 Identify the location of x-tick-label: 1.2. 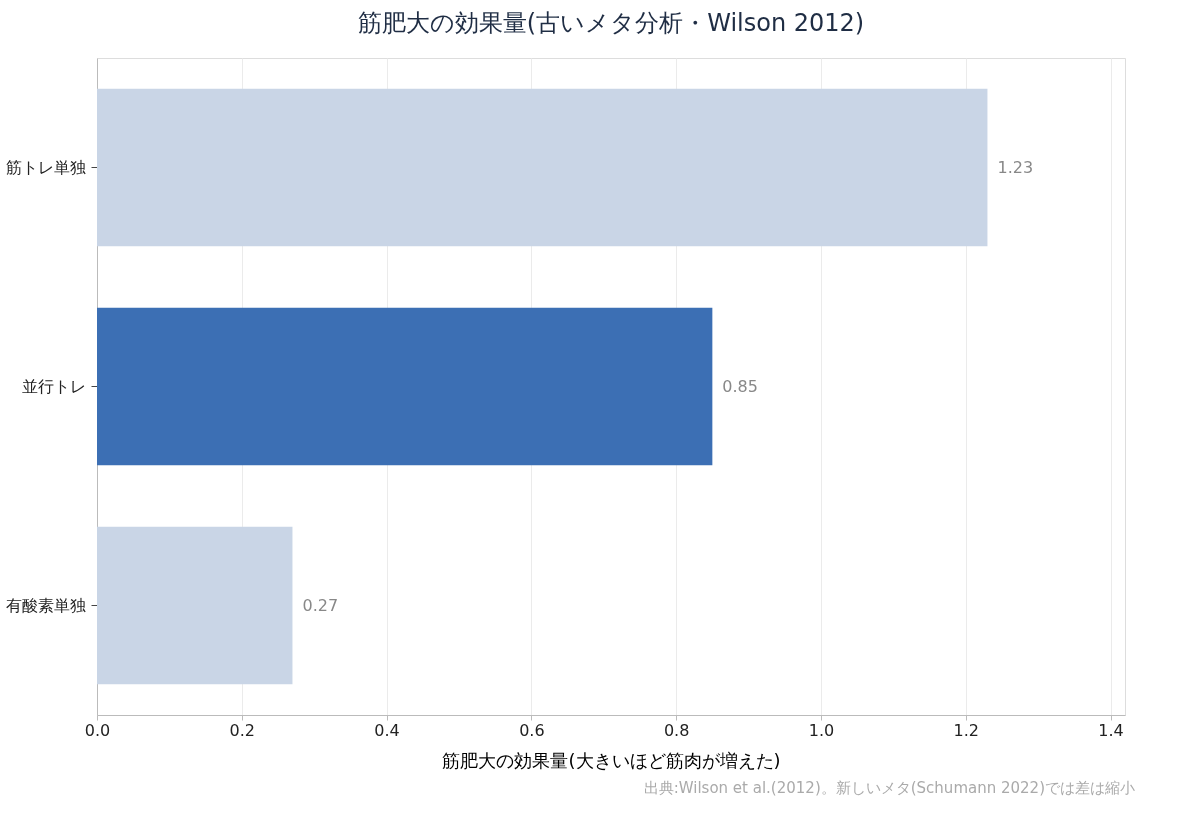
(966, 730).